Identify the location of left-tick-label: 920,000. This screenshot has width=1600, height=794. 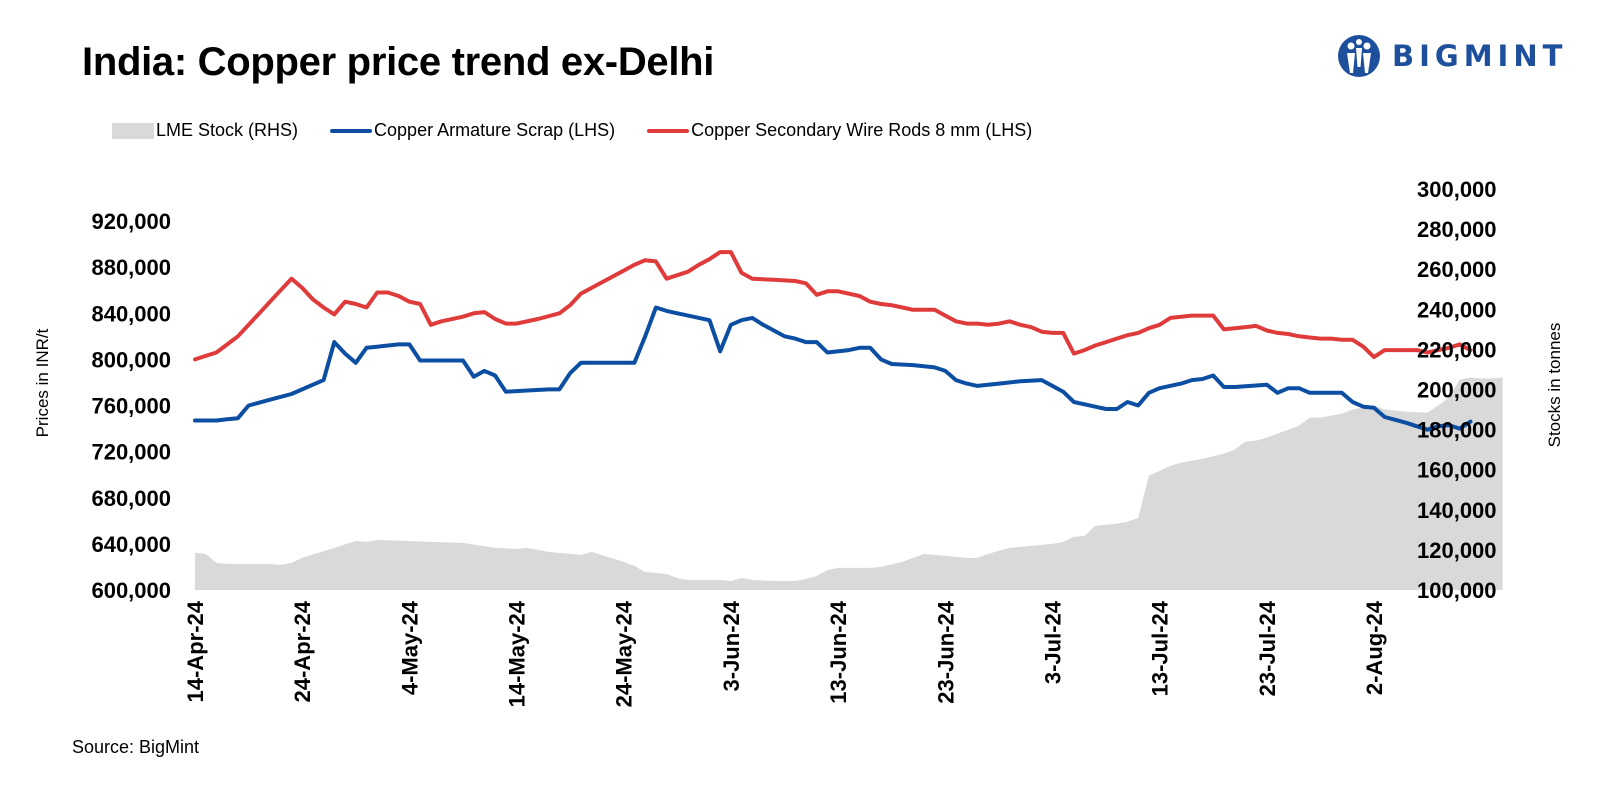
(131, 221).